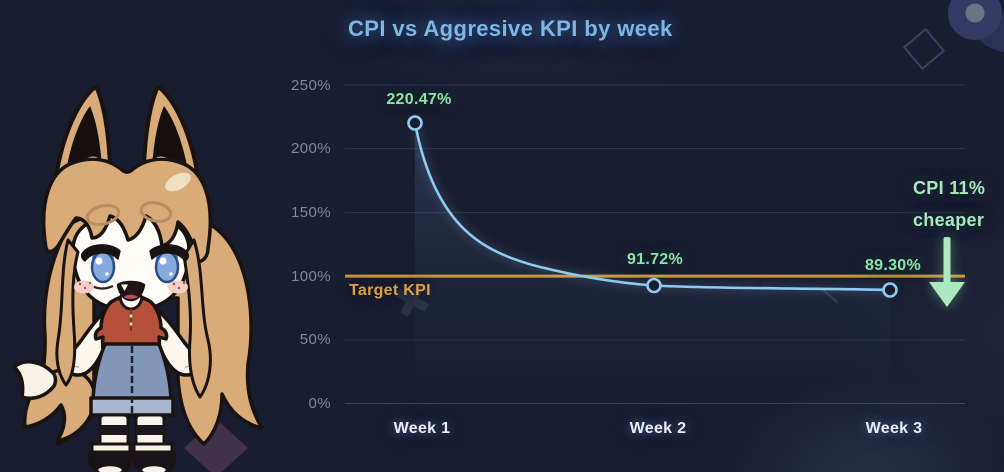 The image size is (1004, 472). What do you see at coordinates (890, 290) in the screenshot?
I see `data-point-week3` at bounding box center [890, 290].